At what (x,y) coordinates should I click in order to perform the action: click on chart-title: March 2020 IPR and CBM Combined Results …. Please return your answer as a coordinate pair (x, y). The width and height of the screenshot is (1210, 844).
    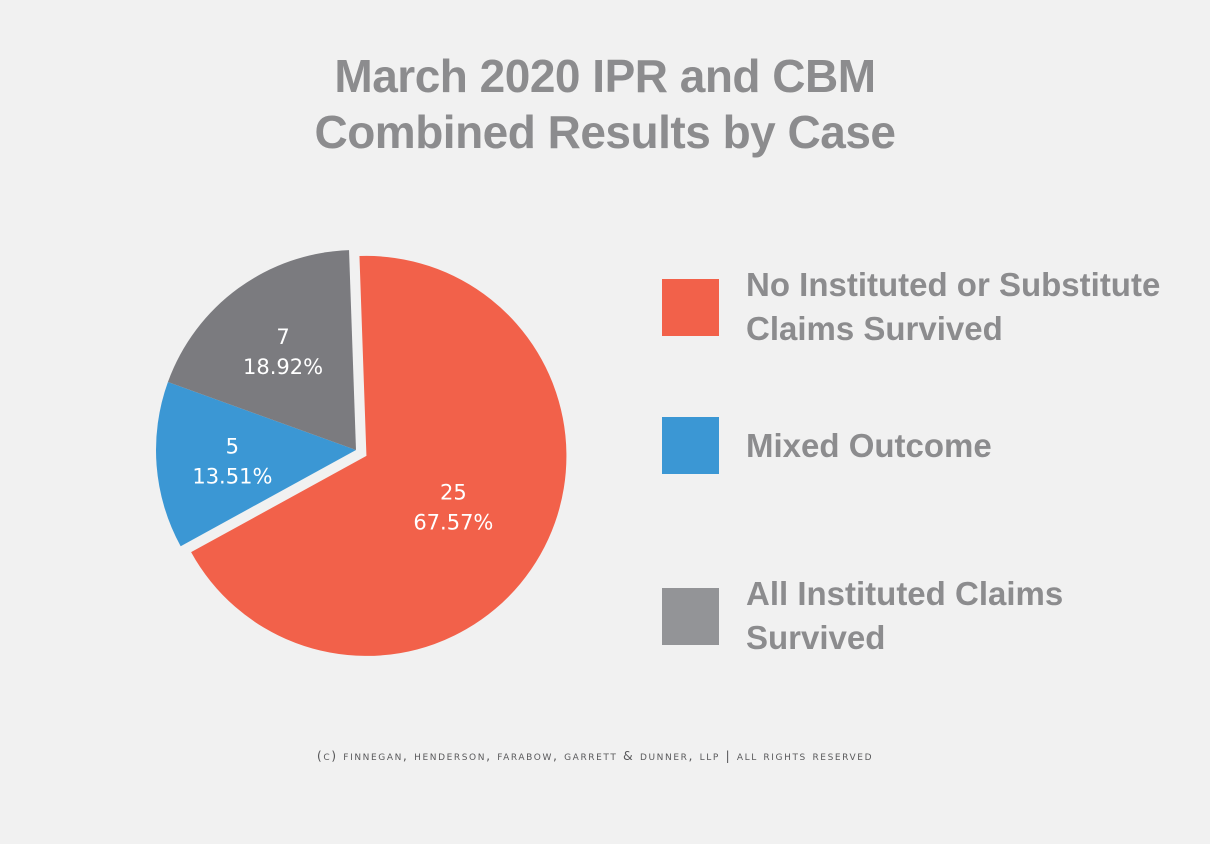
    Looking at the image, I should click on (605, 104).